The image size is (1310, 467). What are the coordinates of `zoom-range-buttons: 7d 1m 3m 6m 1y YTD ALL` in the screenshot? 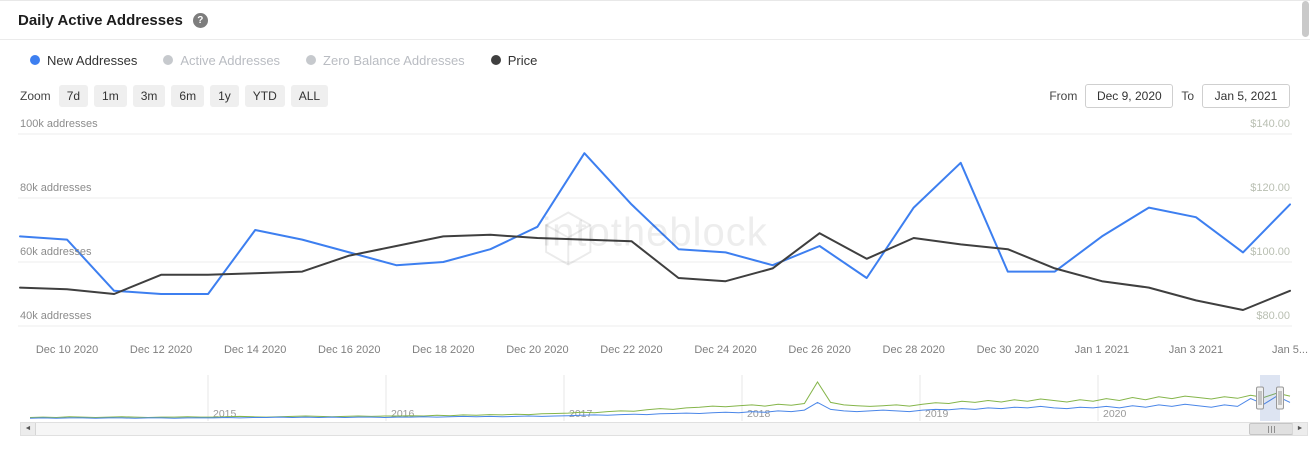 It's located at (193, 96).